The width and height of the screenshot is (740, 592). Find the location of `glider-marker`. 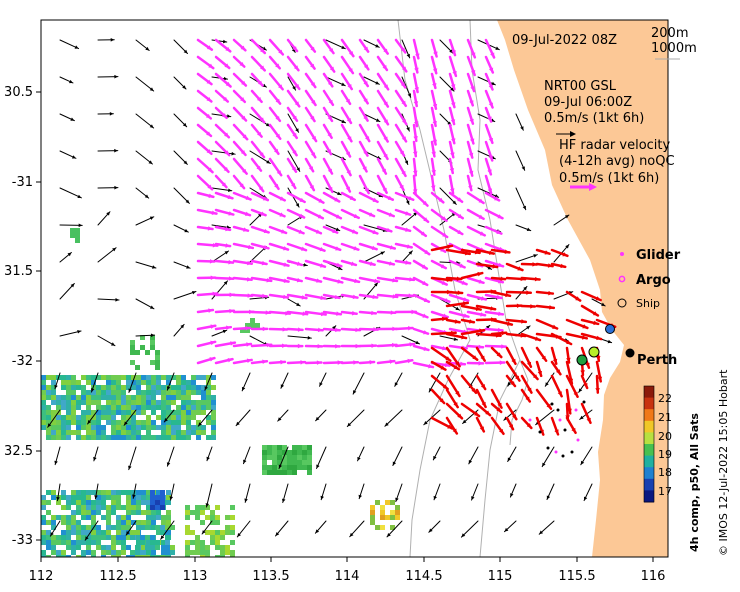

glider-marker is located at coordinates (622, 254).